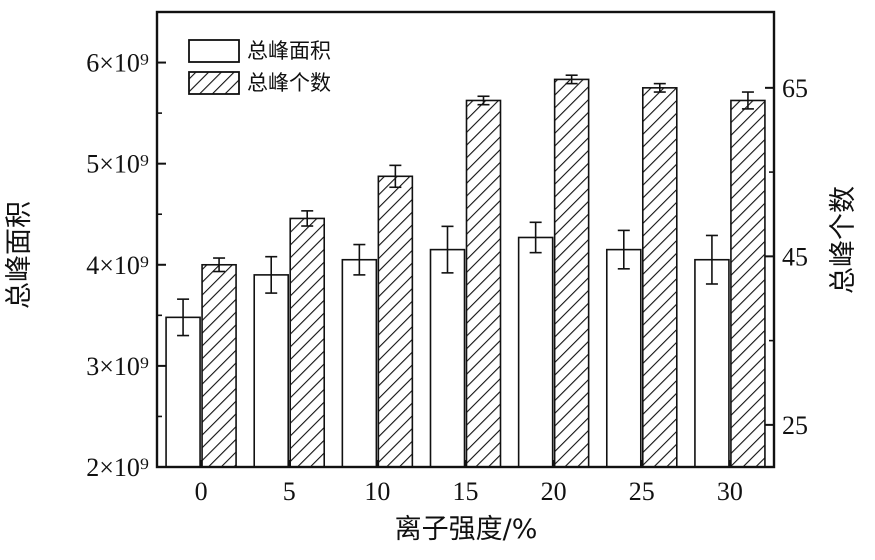 The width and height of the screenshot is (875, 560). What do you see at coordinates (201, 491) in the screenshot?
I see `x-tick-label: 0` at bounding box center [201, 491].